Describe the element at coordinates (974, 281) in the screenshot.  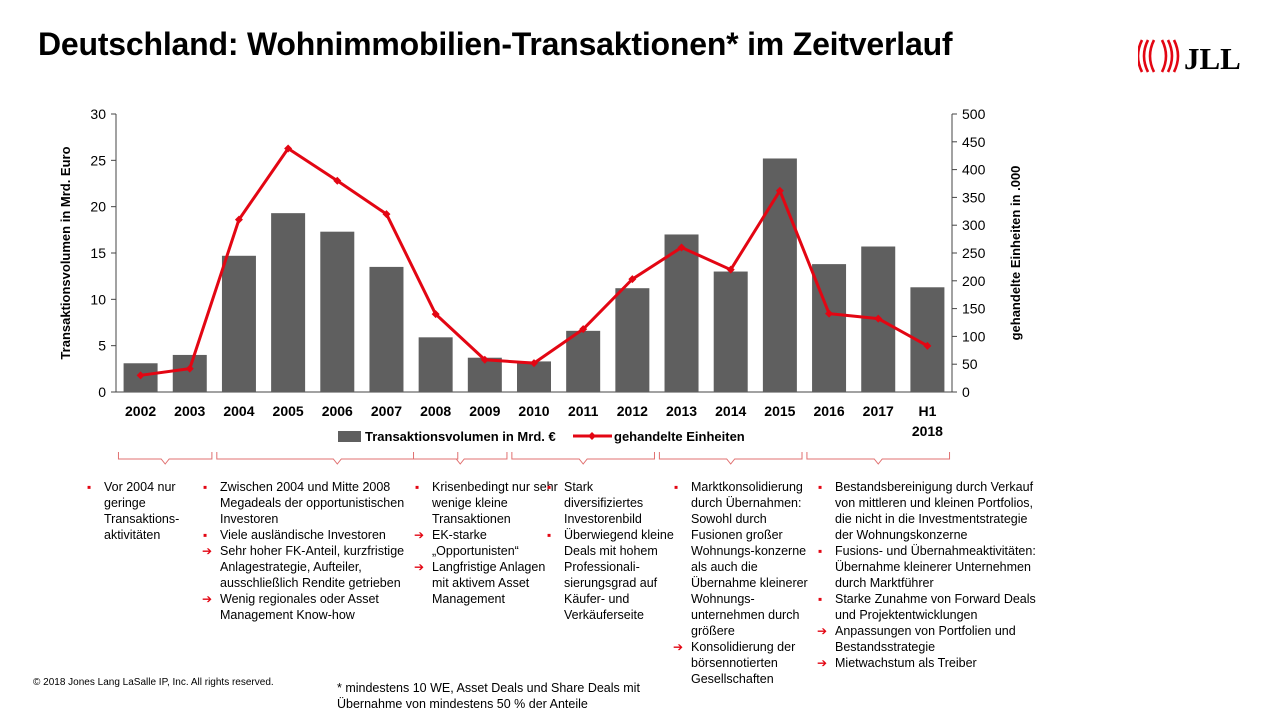
I see `y-tick-label-right: 200` at that location.